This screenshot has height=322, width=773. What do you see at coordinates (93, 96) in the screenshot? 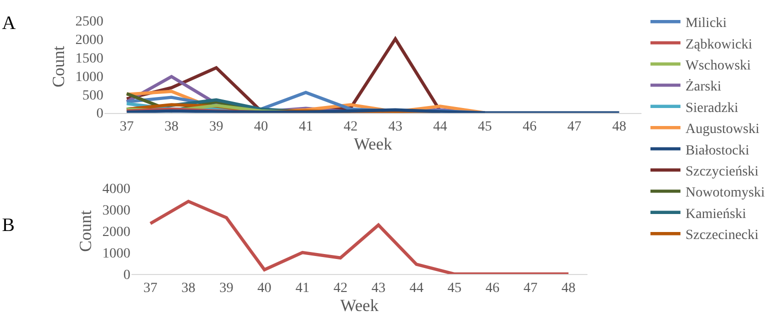
I see `y-tick-label: 500` at bounding box center [93, 96].